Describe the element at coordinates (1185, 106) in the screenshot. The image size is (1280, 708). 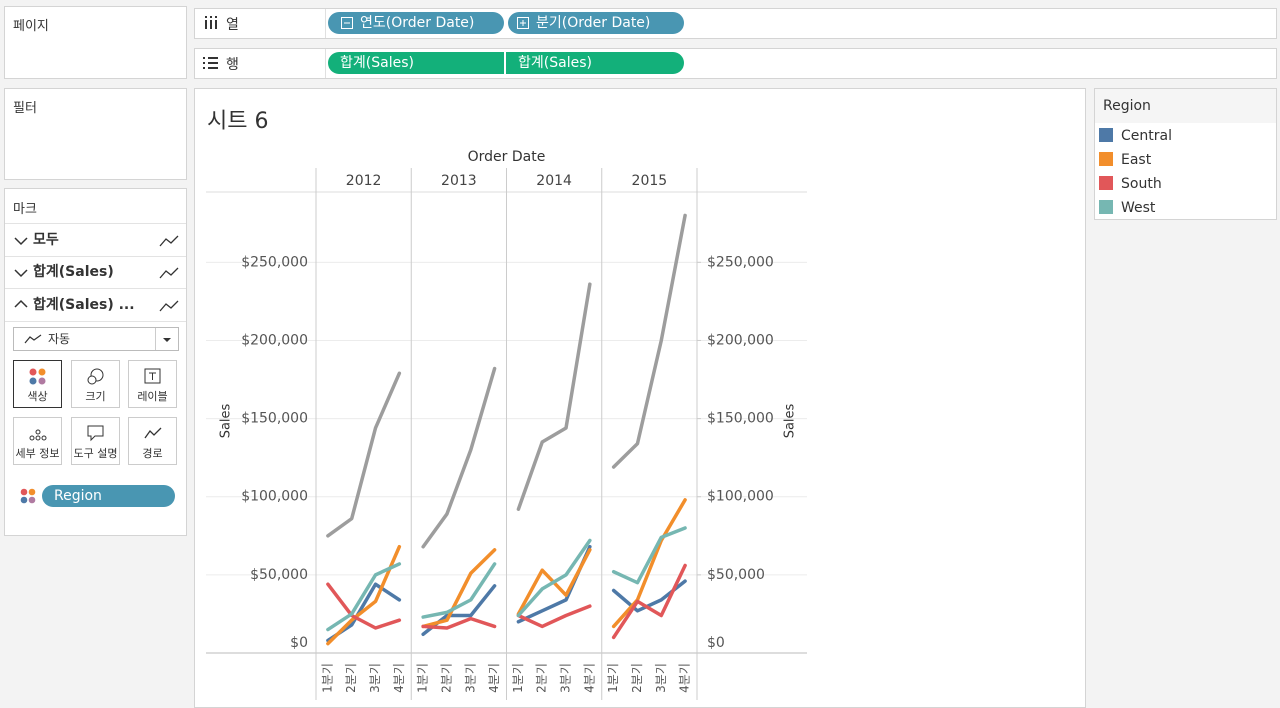
I see `legend-title: Region` at that location.